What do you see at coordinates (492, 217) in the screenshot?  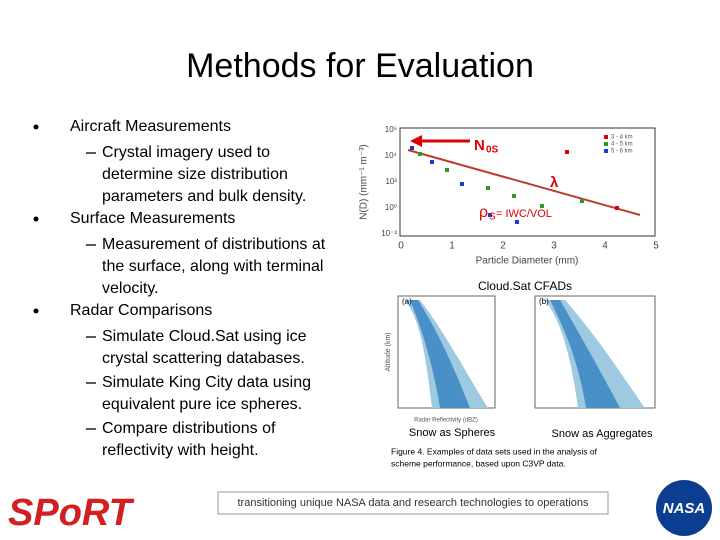 I see `rho-sub: S` at bounding box center [492, 217].